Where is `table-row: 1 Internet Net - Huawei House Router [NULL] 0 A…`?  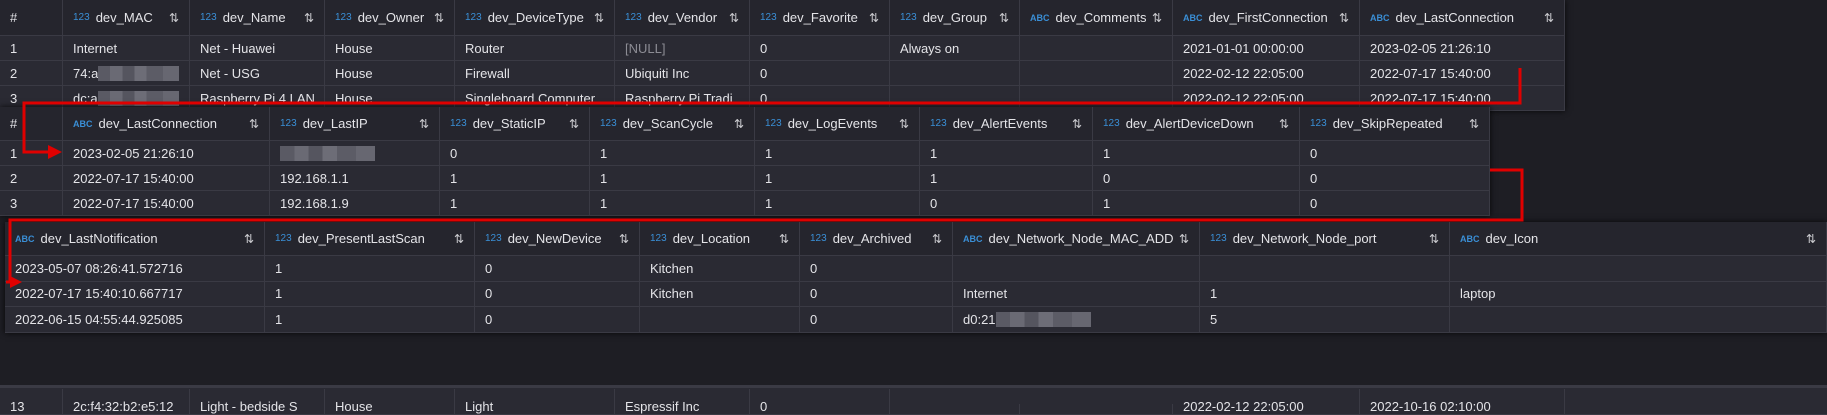
table-row: 1 Internet Net - Huawei House Router [NULL] 0 A… is located at coordinates (782, 48).